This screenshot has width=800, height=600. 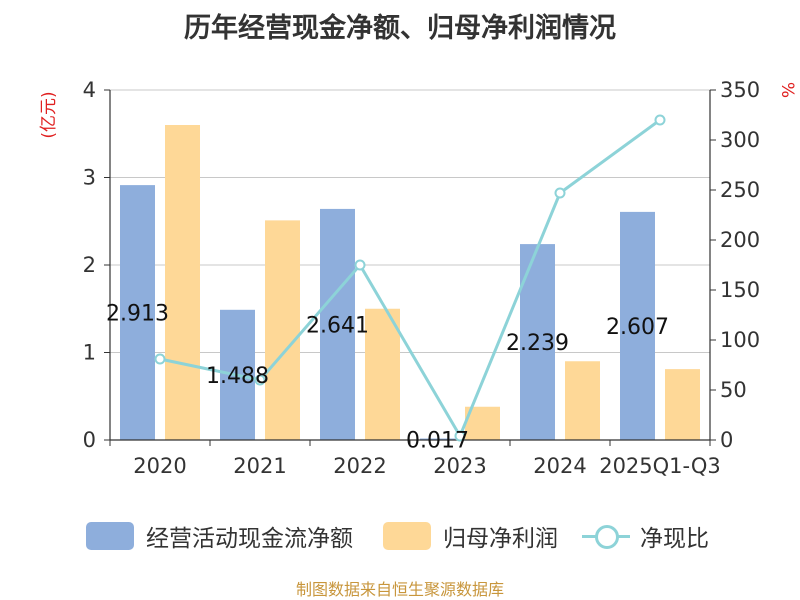 What do you see at coordinates (259, 466) in the screenshot?
I see `x-tick-label: 2021` at bounding box center [259, 466].